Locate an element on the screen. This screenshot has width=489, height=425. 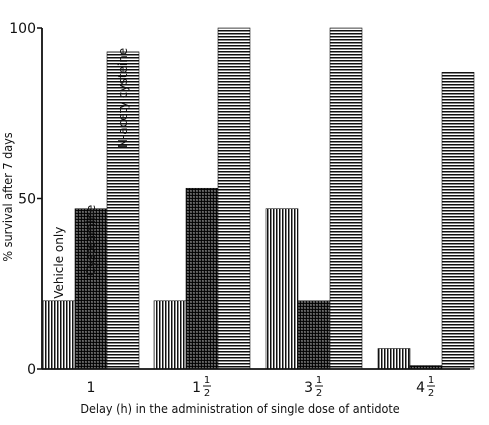
x-tick-label-2: 1 12 is located at coordinates (201, 387).